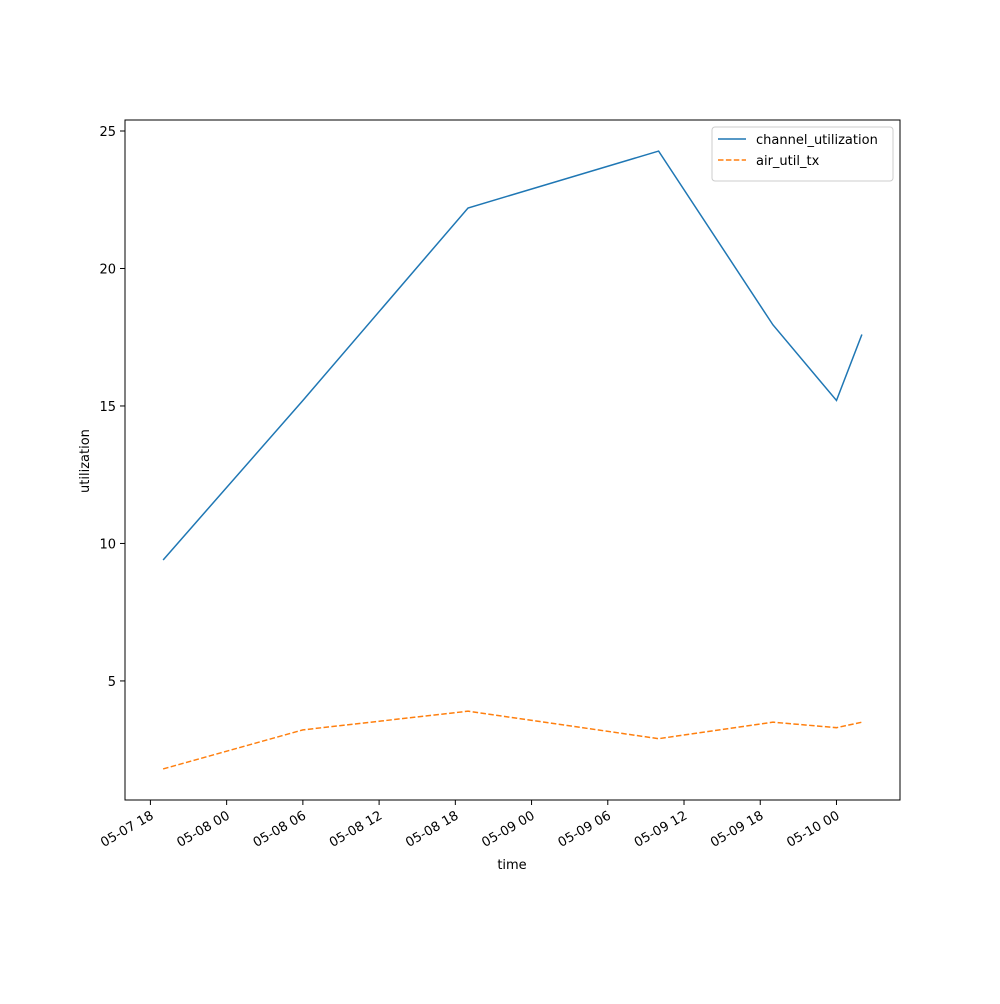 This screenshot has width=1000, height=1004. I want to click on y-tick-label: 10, so click(107, 544).